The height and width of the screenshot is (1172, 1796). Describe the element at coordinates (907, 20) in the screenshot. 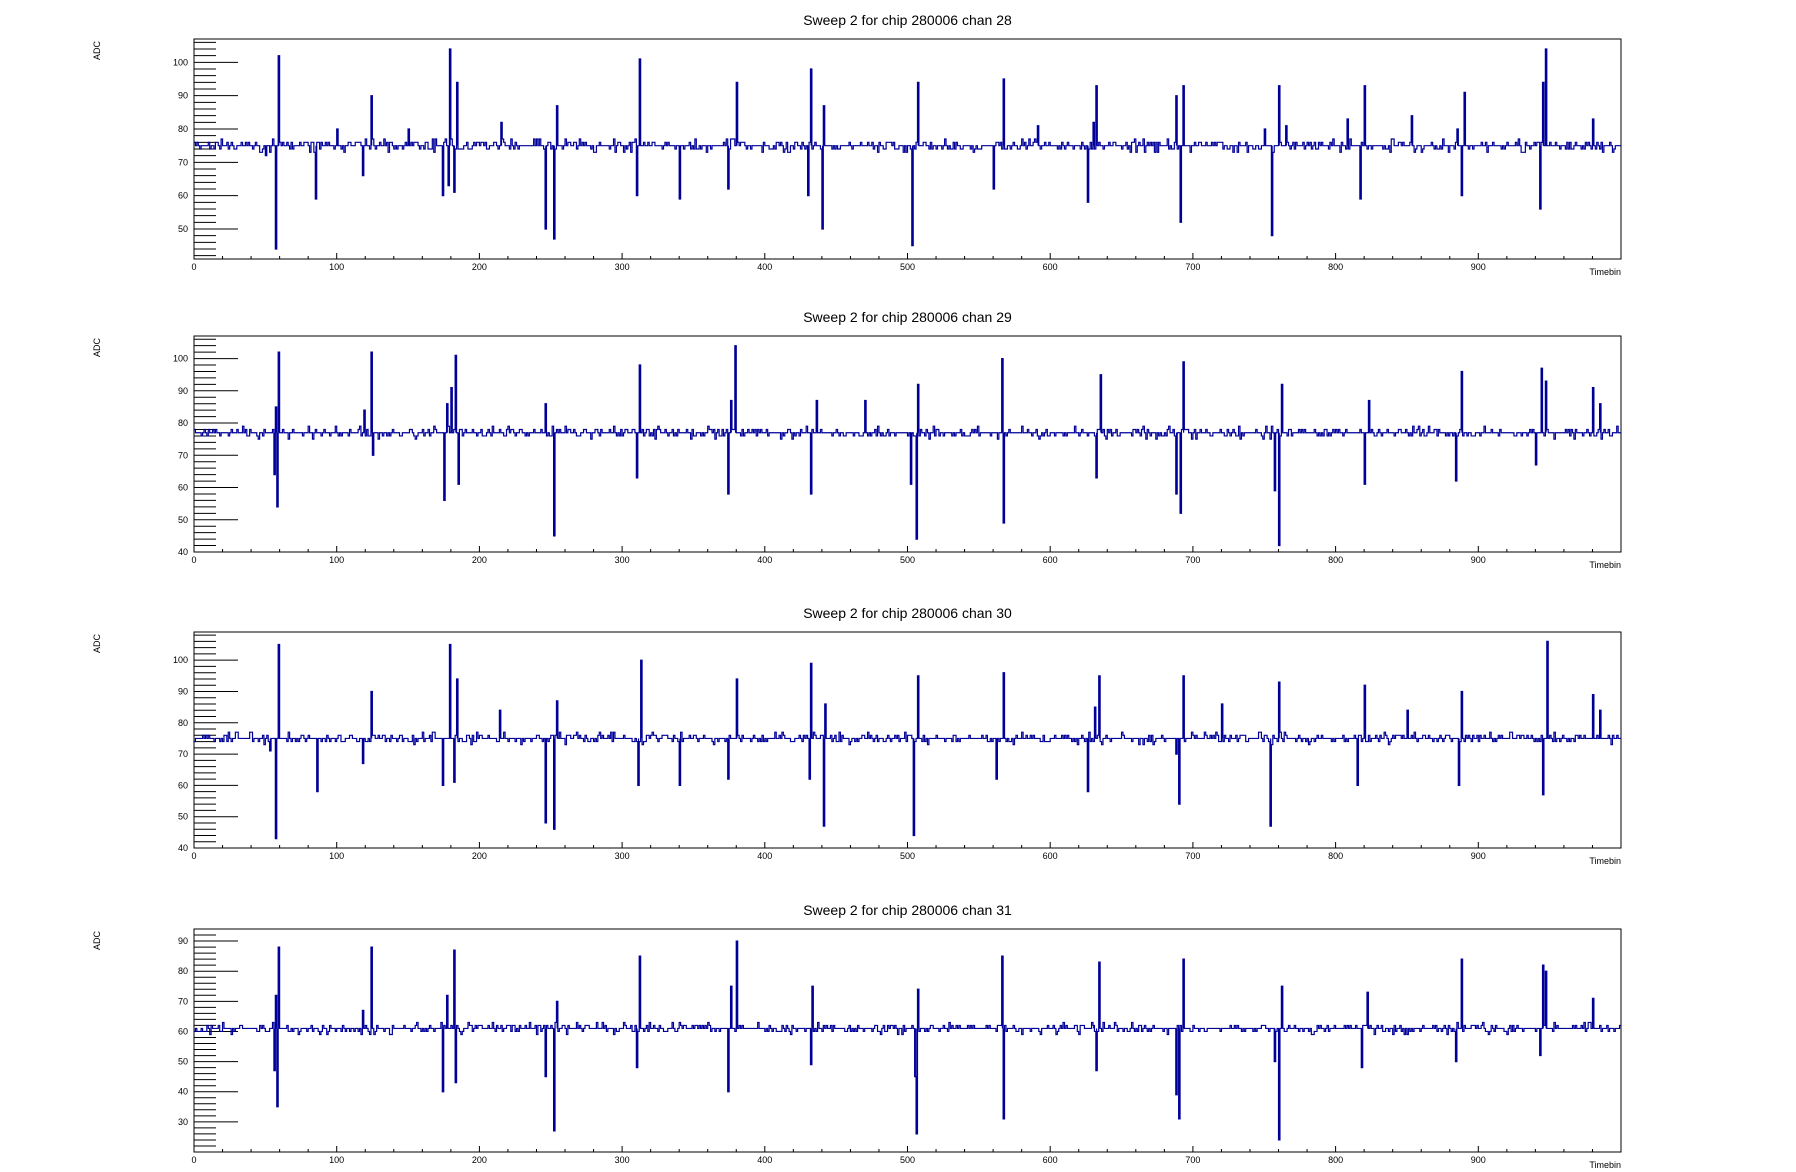

I see `chart-title: Sweep 2 for chip 280006 chan 28` at that location.